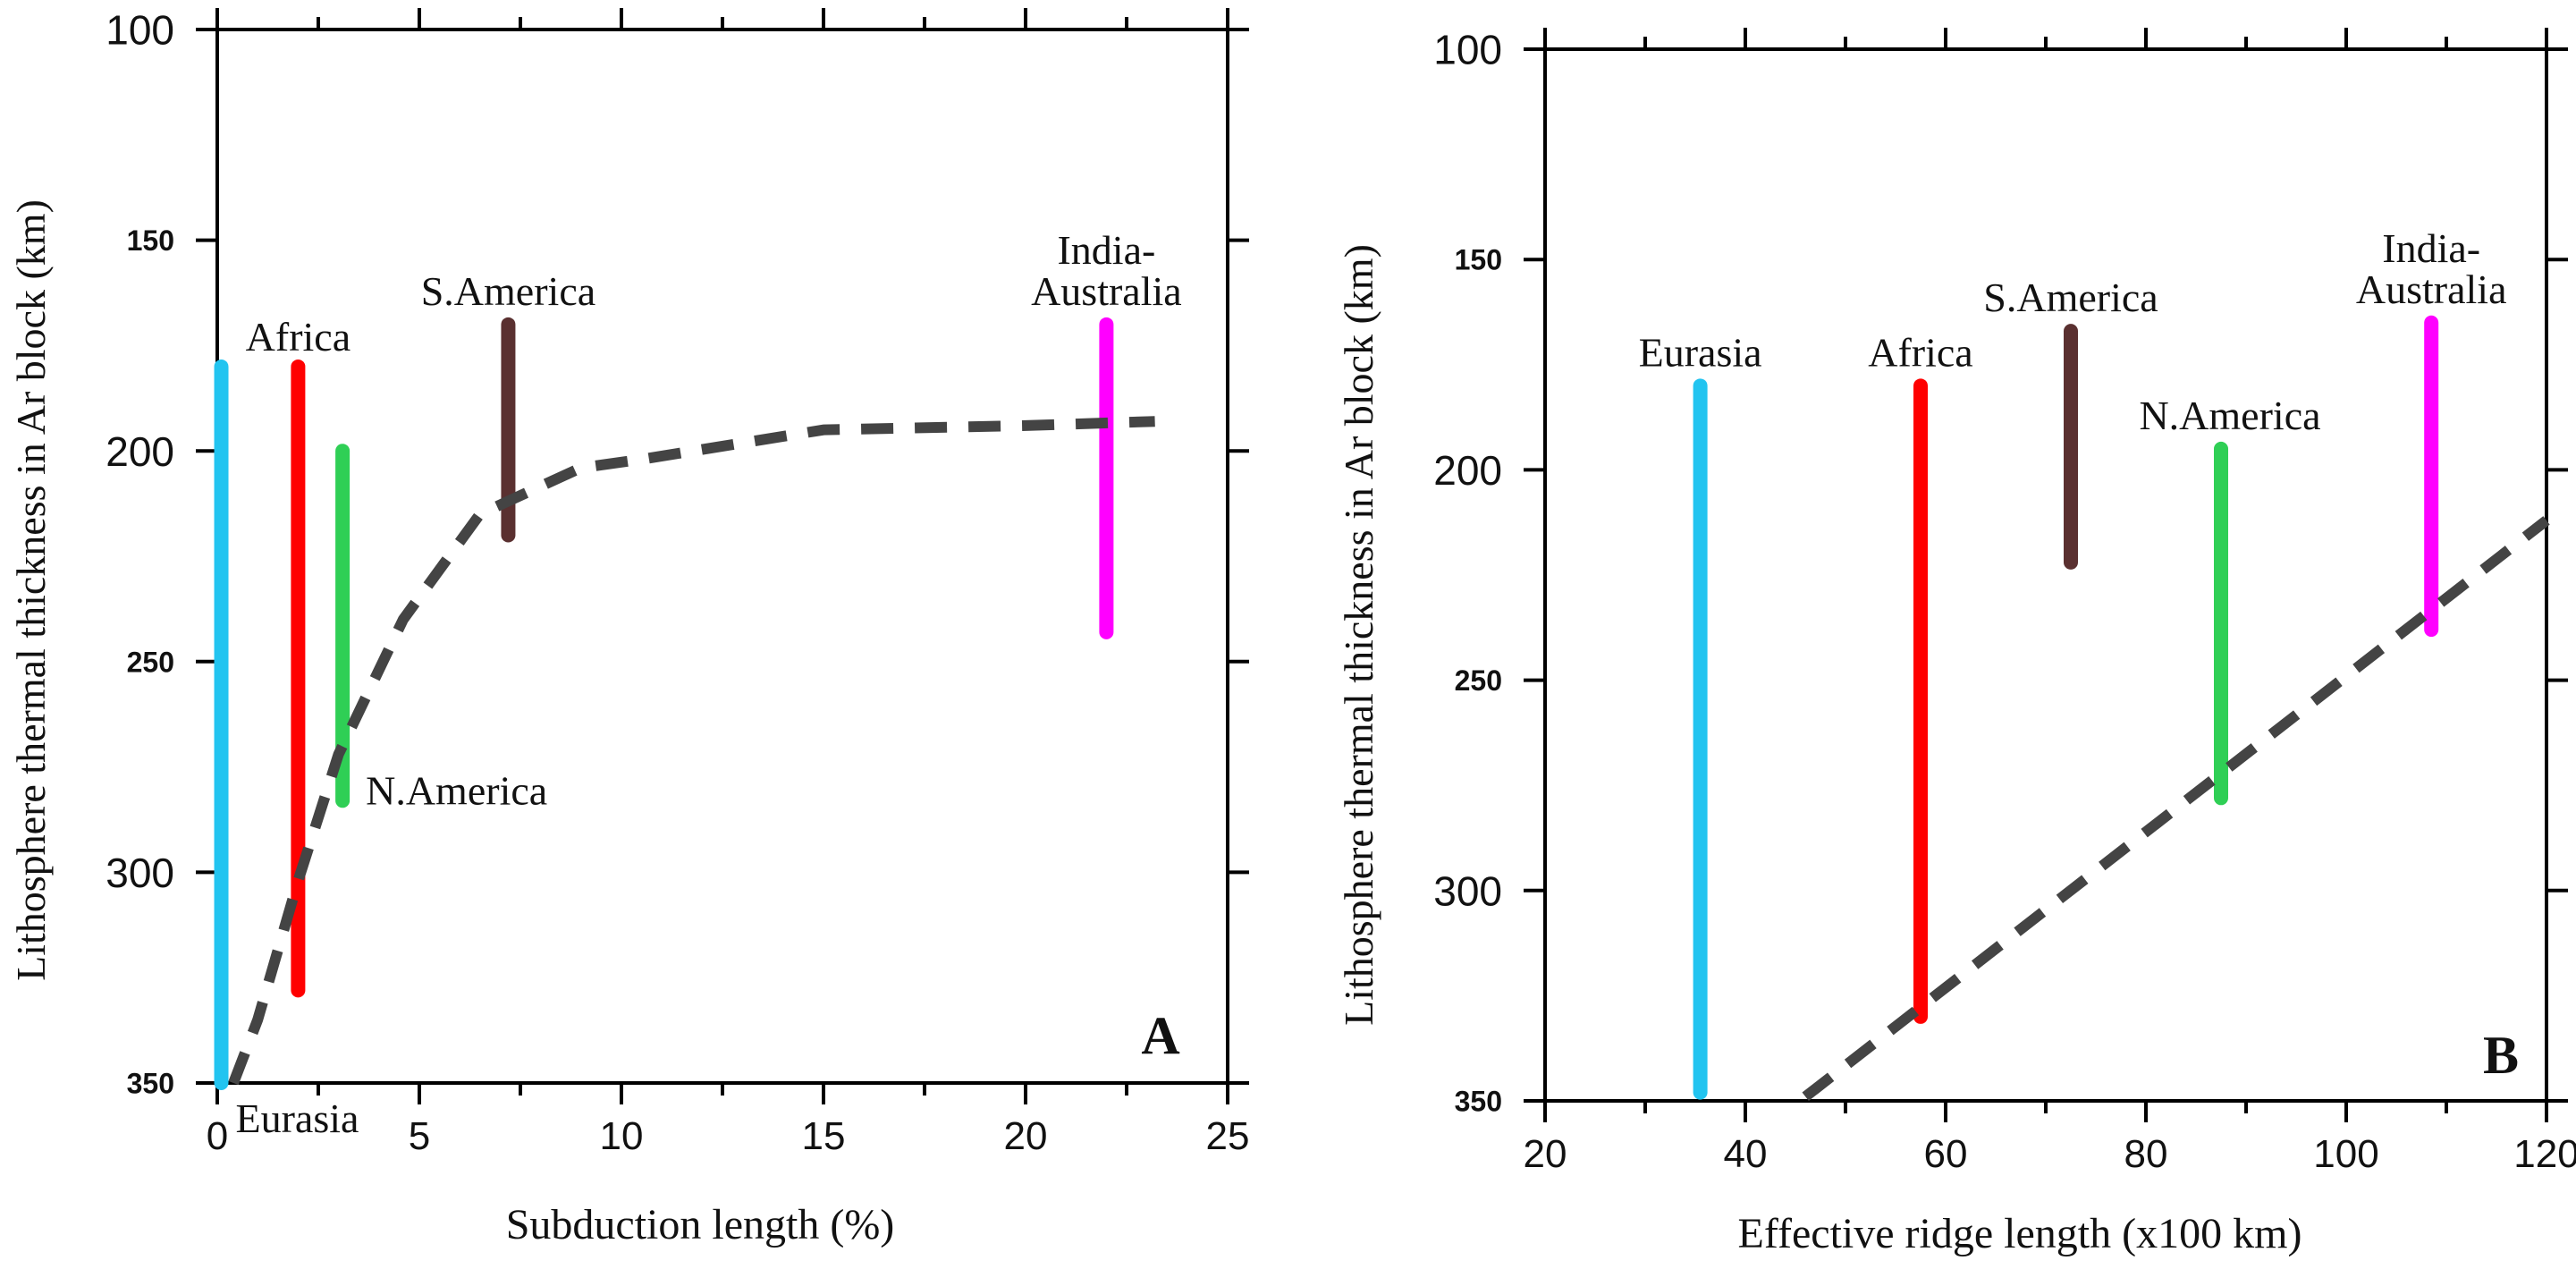  Describe the element at coordinates (2146, 1154) in the screenshot. I see `panel-b-x-tick-label: 80` at that location.